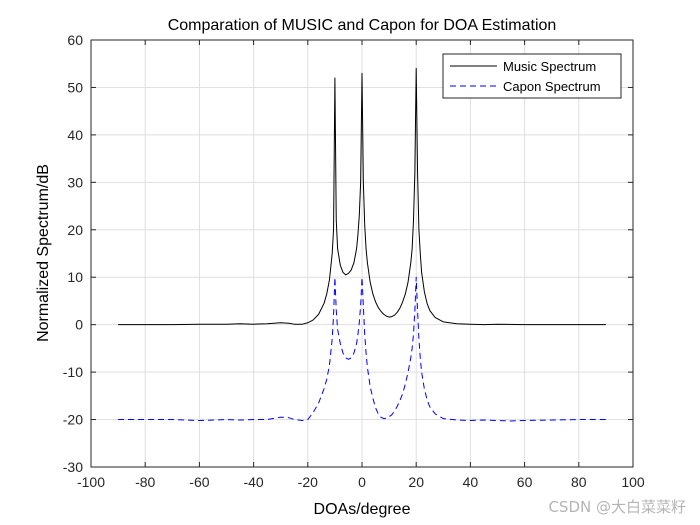  Describe the element at coordinates (73, 467) in the screenshot. I see `y-tick-label: -30` at that location.